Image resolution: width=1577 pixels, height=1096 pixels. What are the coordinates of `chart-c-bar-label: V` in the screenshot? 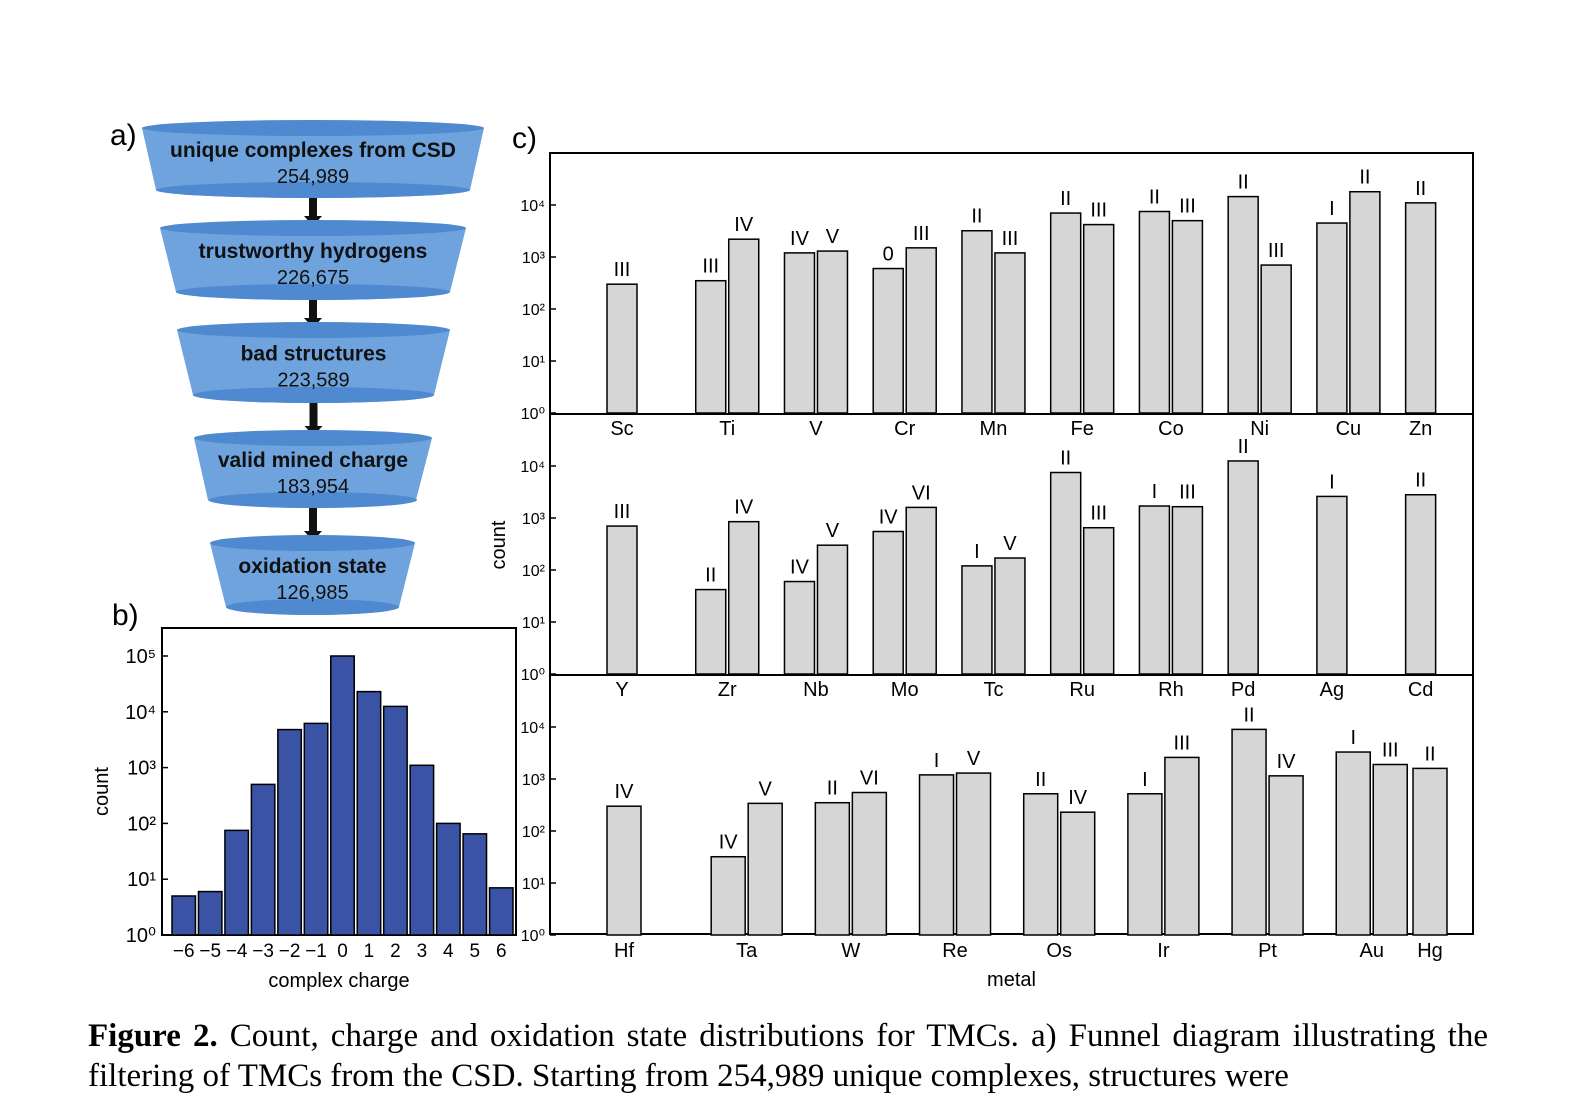 It's located at (766, 789).